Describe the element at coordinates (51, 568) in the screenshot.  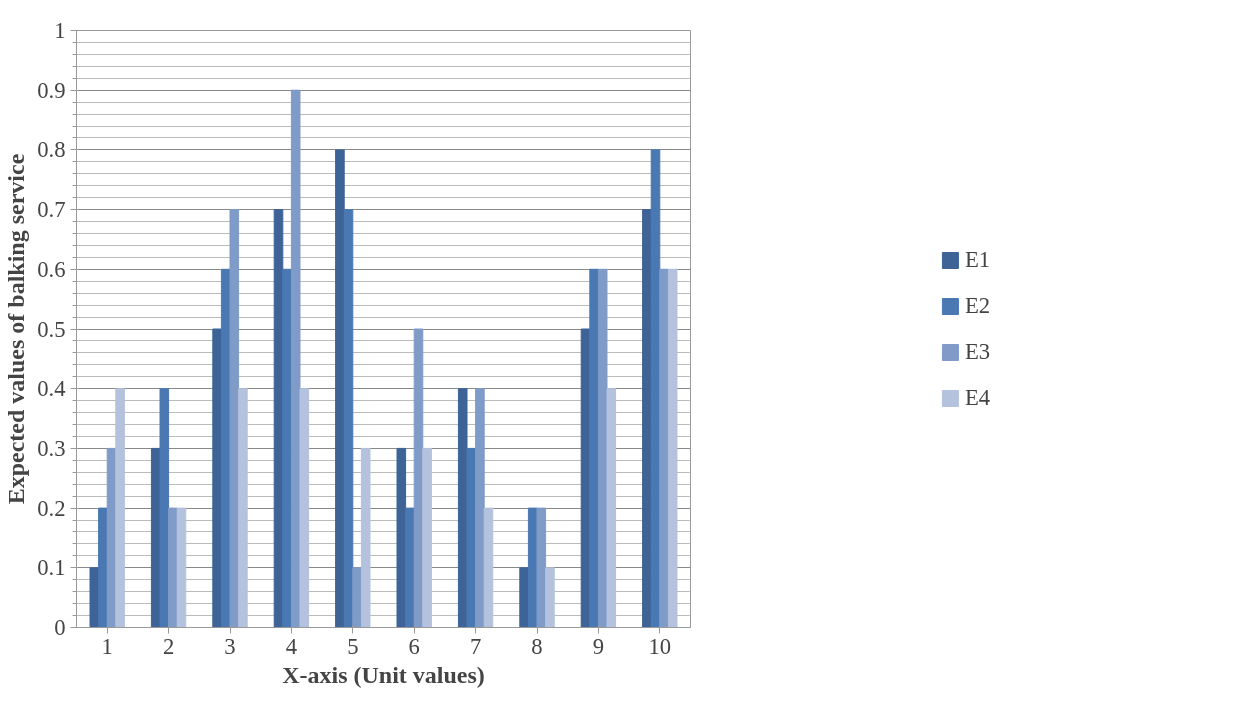
I see `y-tick-label: 0.1` at that location.